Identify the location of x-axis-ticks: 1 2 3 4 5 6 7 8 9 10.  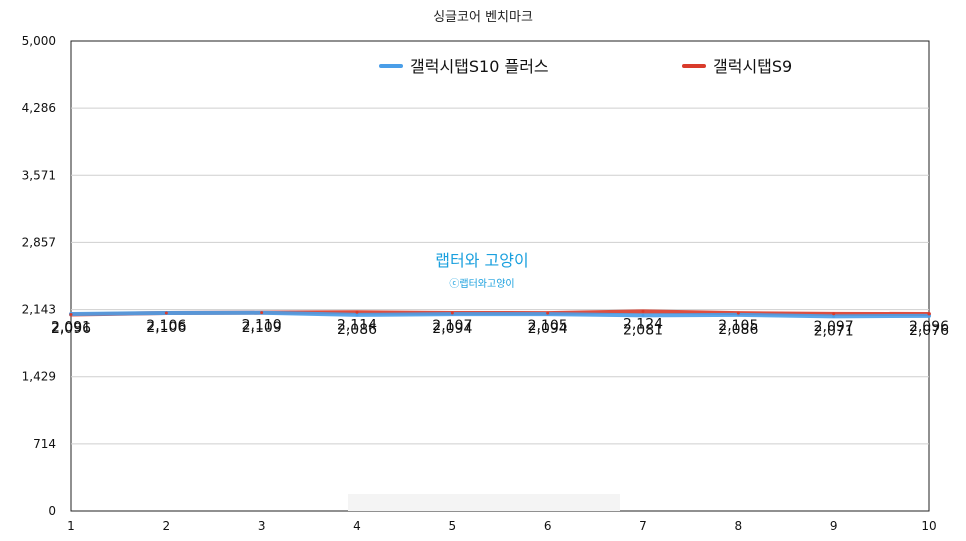
(501, 526).